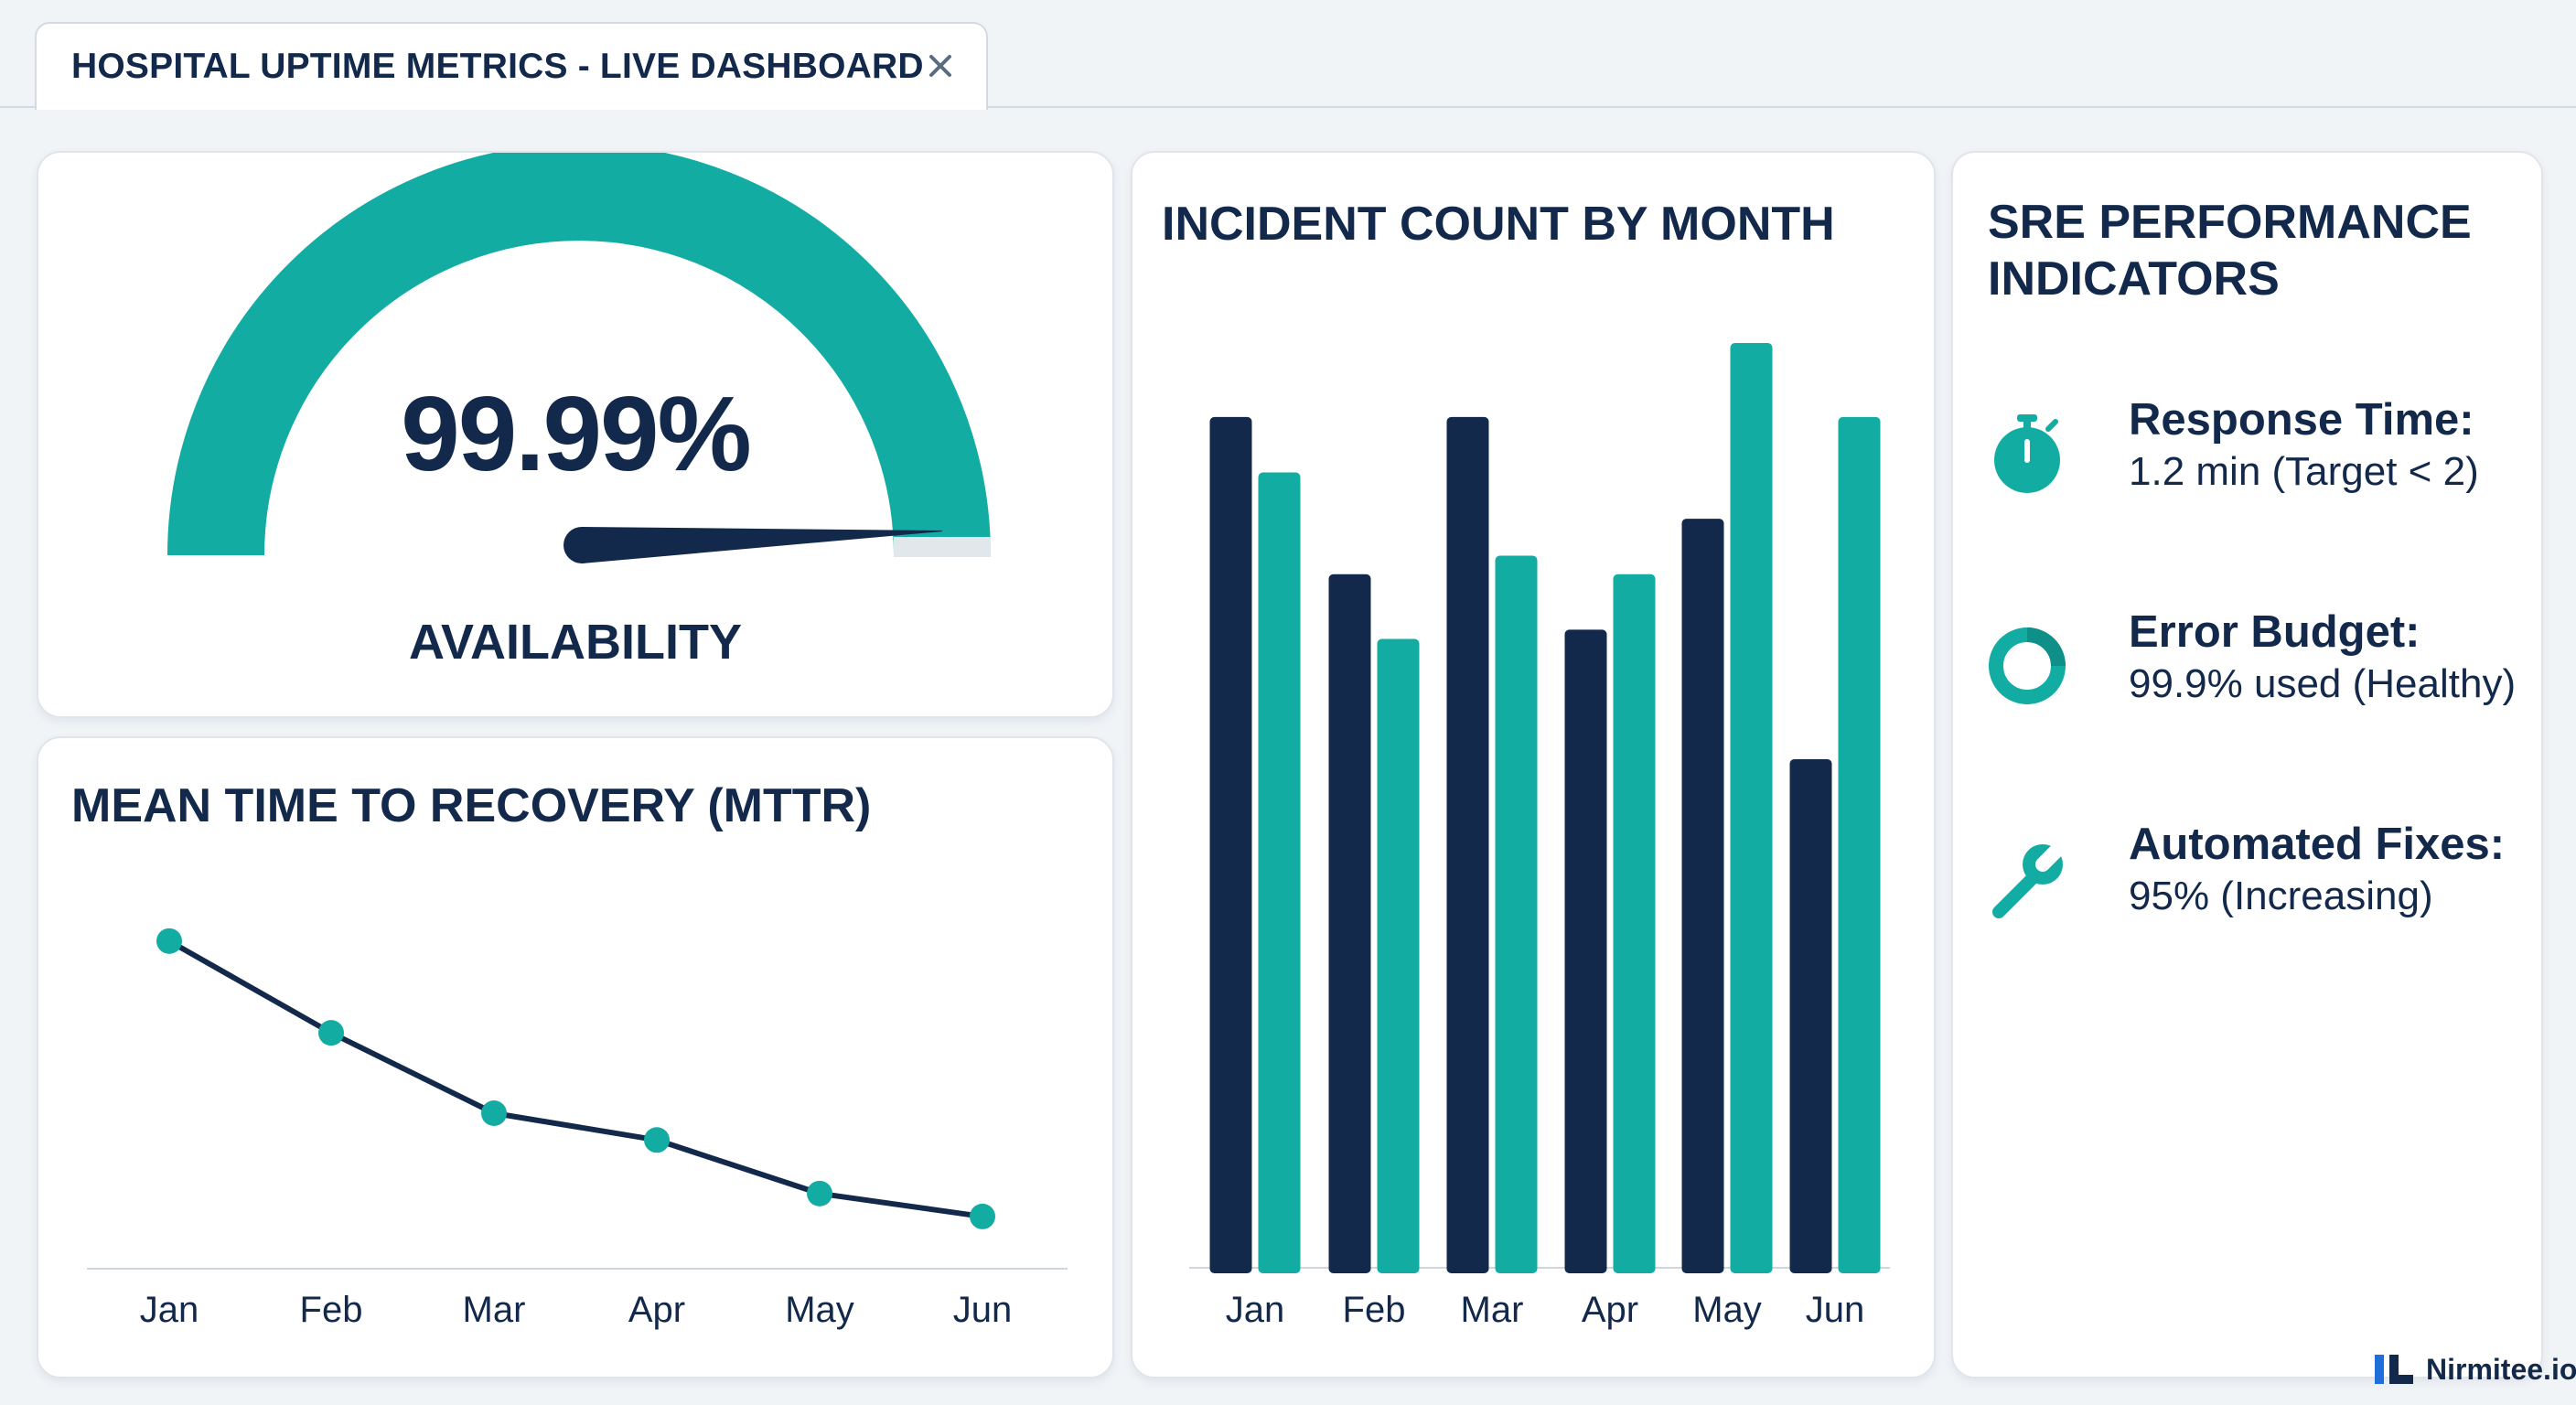 This screenshot has width=2576, height=1405. What do you see at coordinates (1230, 844) in the screenshot?
I see `incident-bar-jan-series1` at bounding box center [1230, 844].